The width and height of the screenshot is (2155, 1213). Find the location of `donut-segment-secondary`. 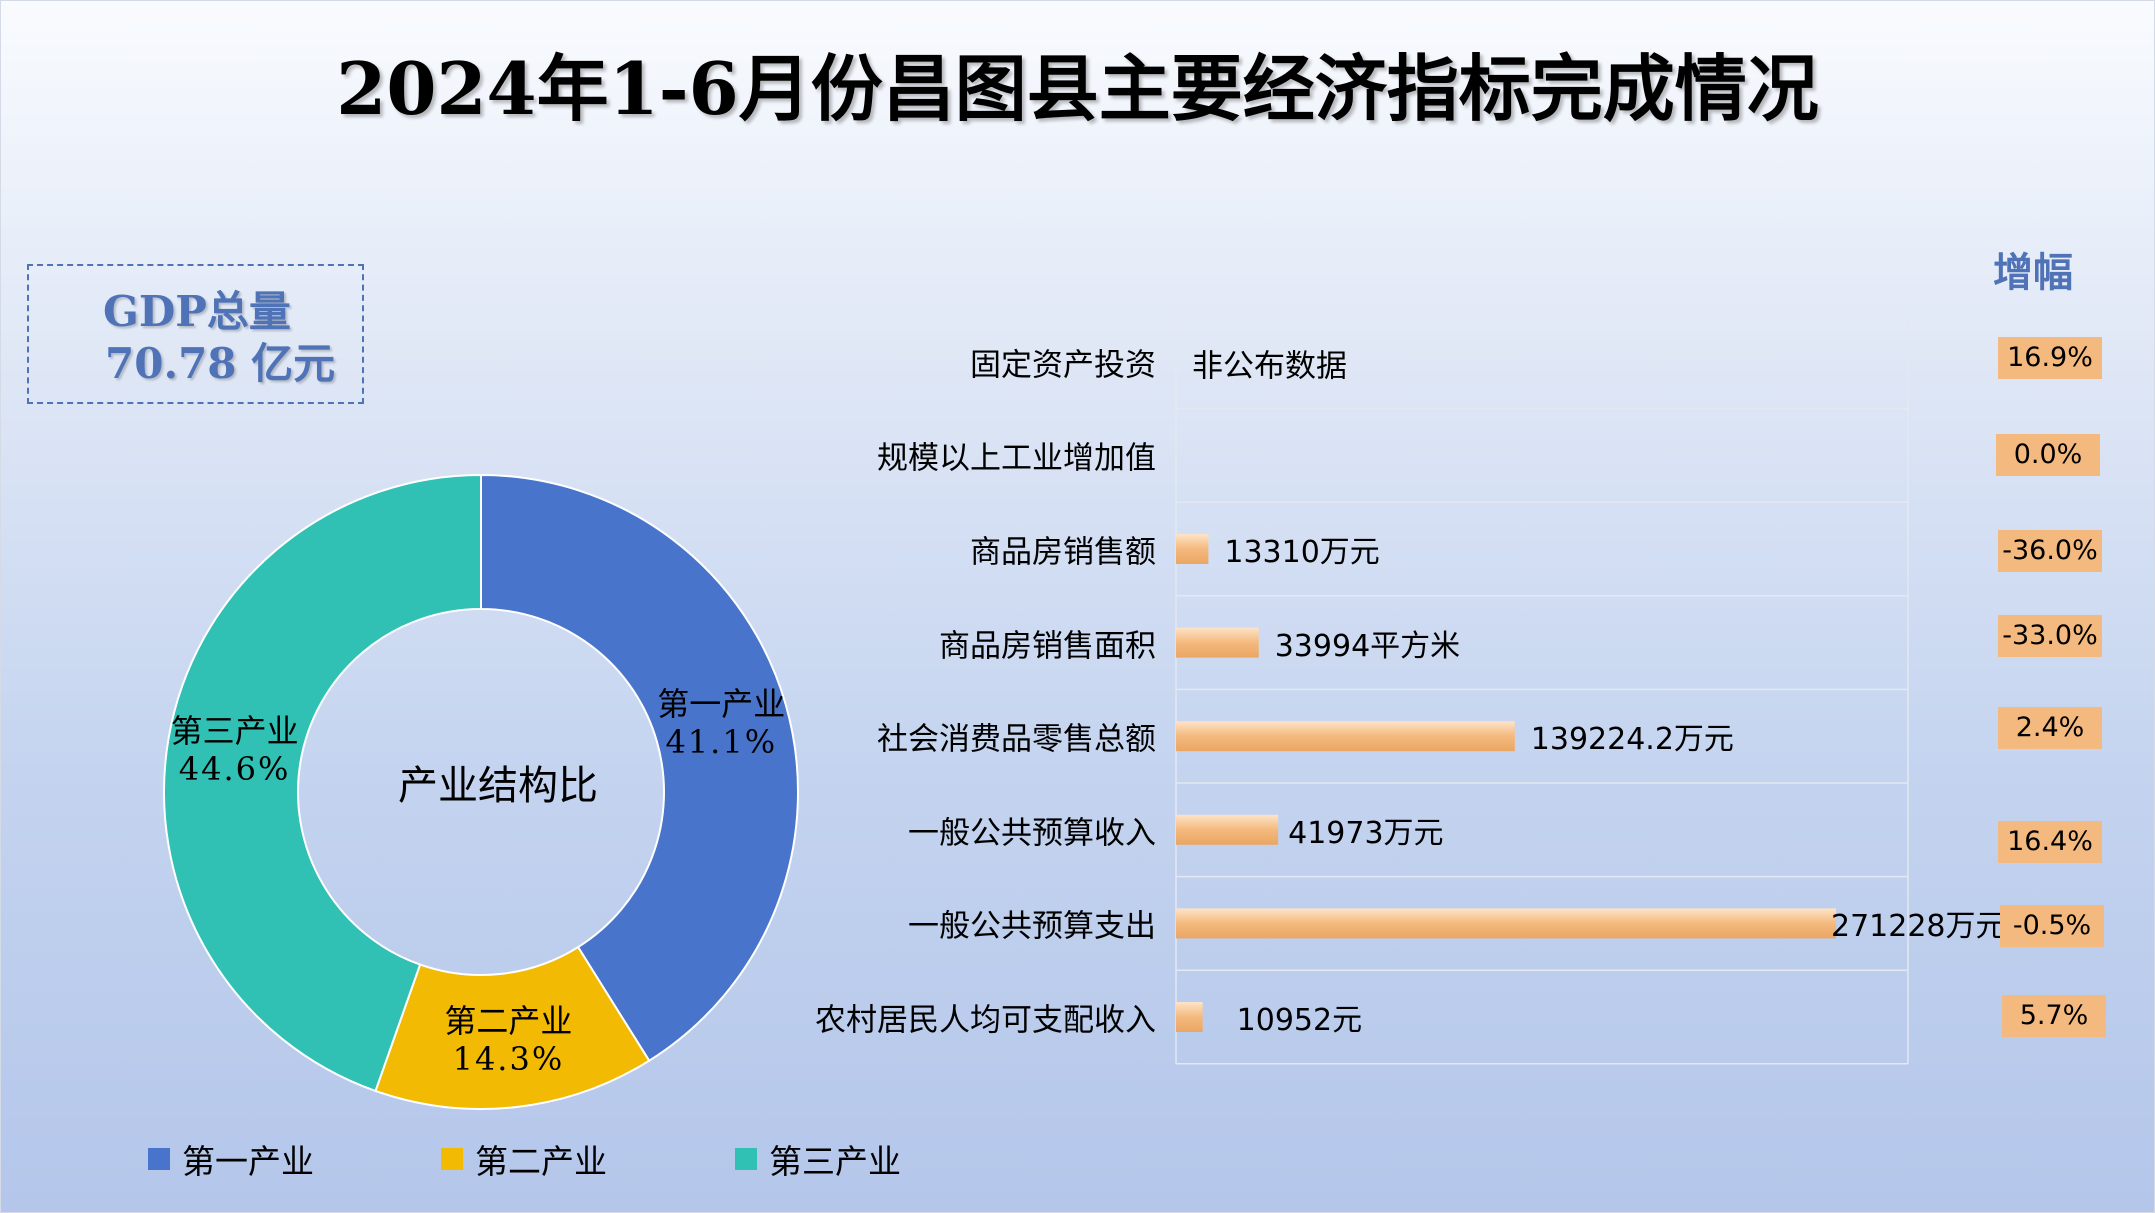

donut-segment-secondary is located at coordinates (512, 1027).